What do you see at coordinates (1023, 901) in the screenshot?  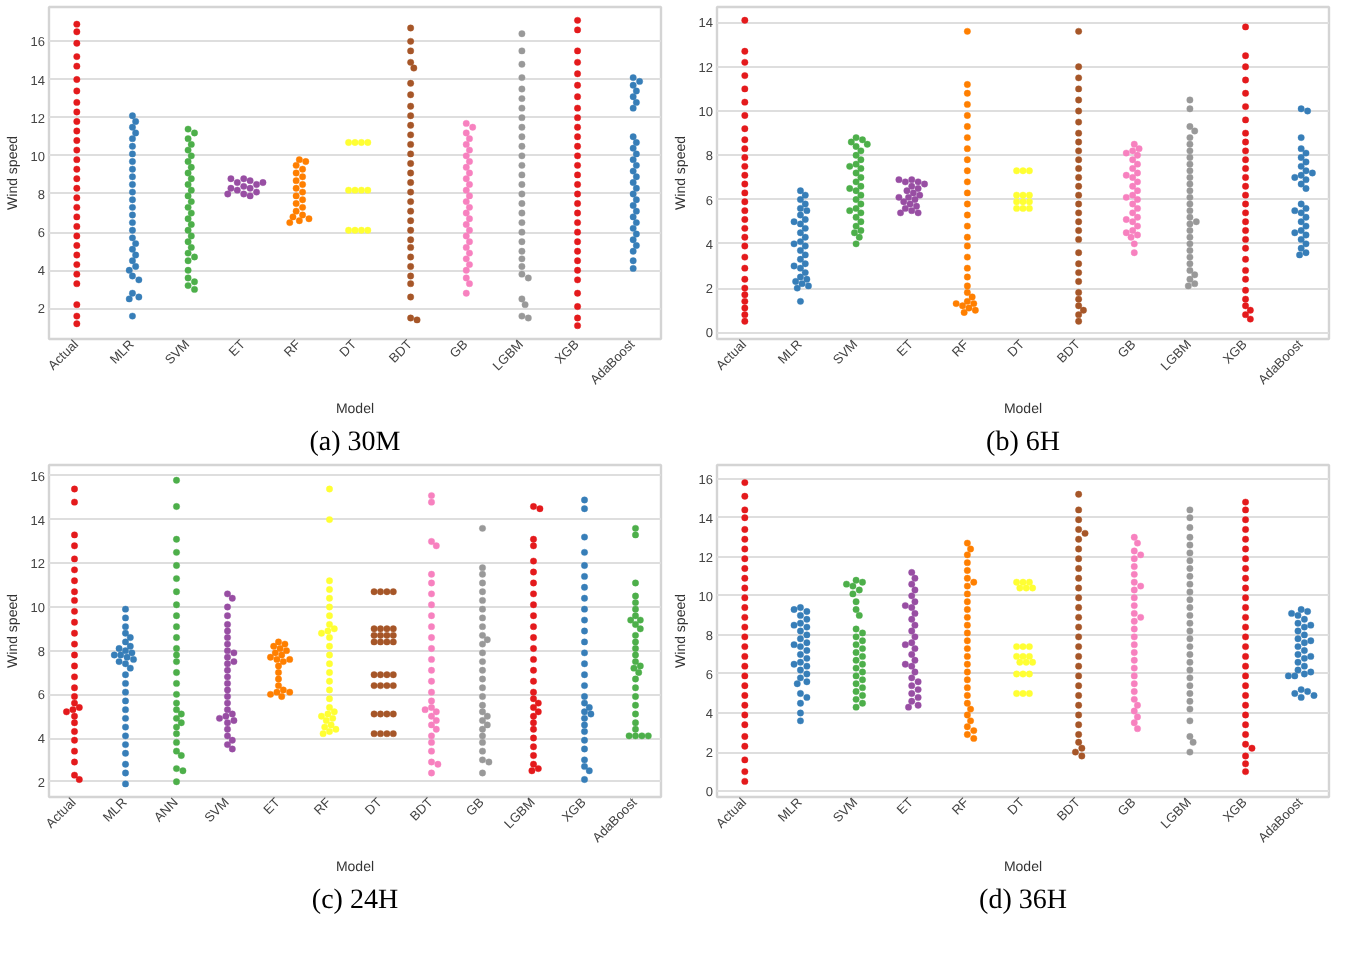 I see `text: (d) 36H` at bounding box center [1023, 901].